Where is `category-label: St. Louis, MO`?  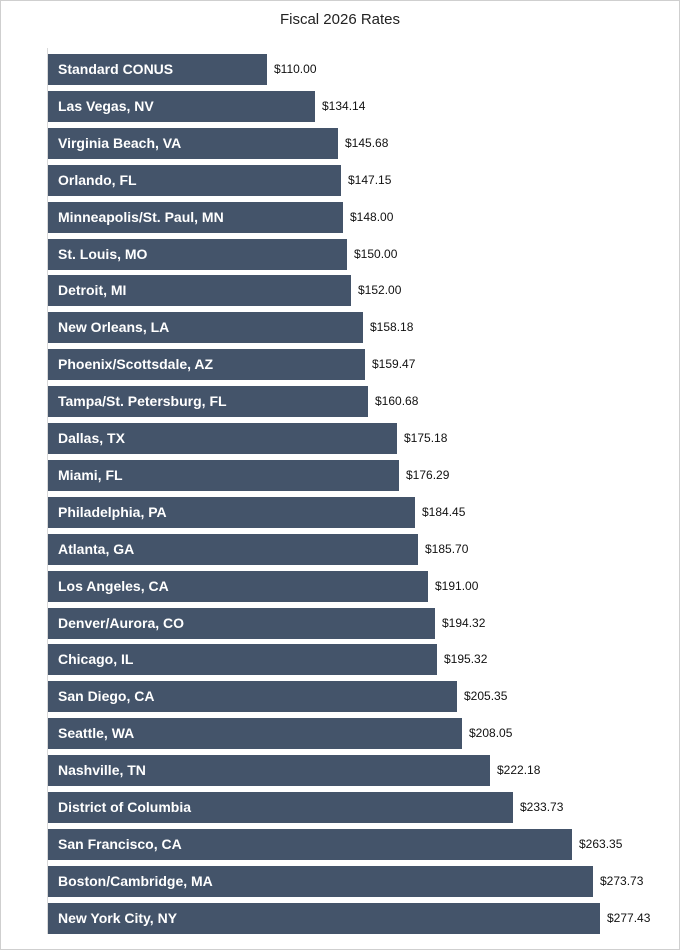
category-label: St. Louis, MO is located at coordinates (103, 254).